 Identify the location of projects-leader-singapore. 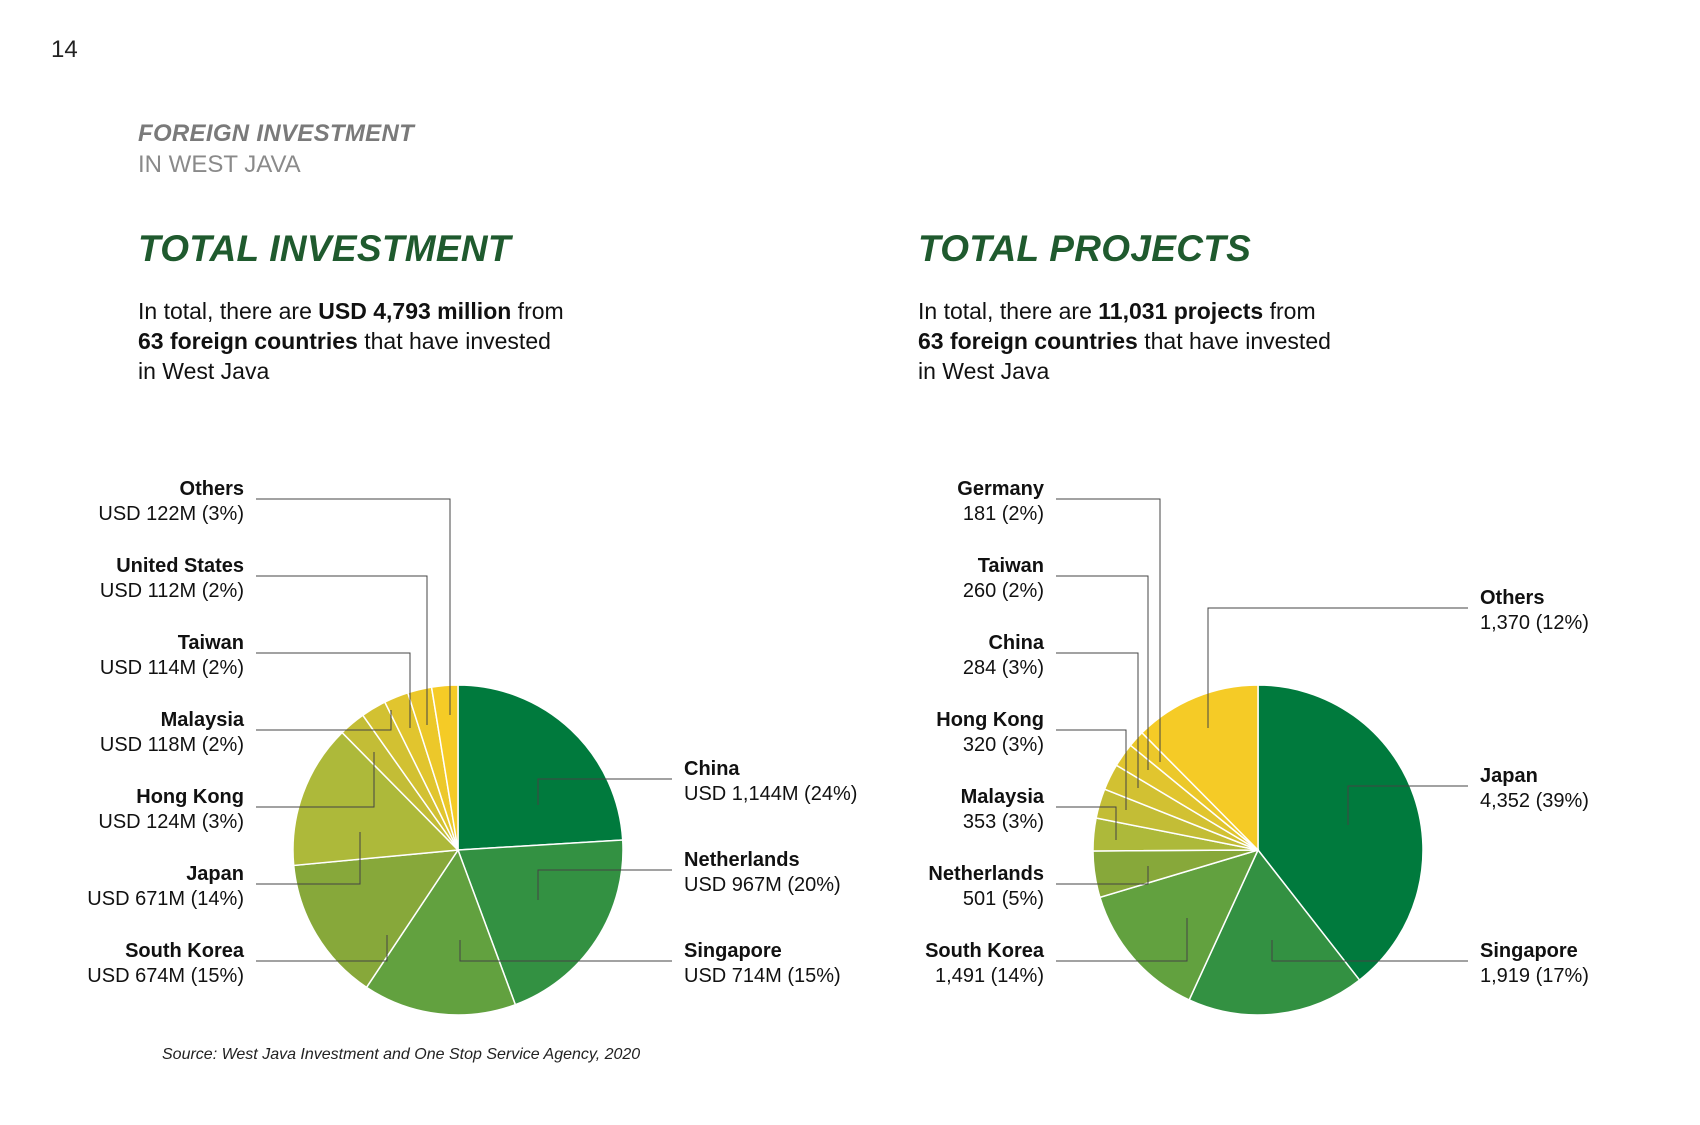
(1369, 951).